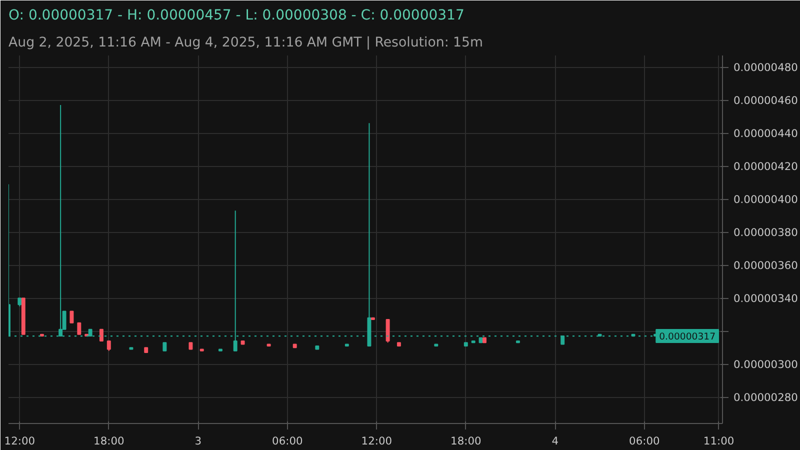 This screenshot has height=450, width=800. What do you see at coordinates (766, 199) in the screenshot?
I see `y-tick-label: 0.00000400` at bounding box center [766, 199].